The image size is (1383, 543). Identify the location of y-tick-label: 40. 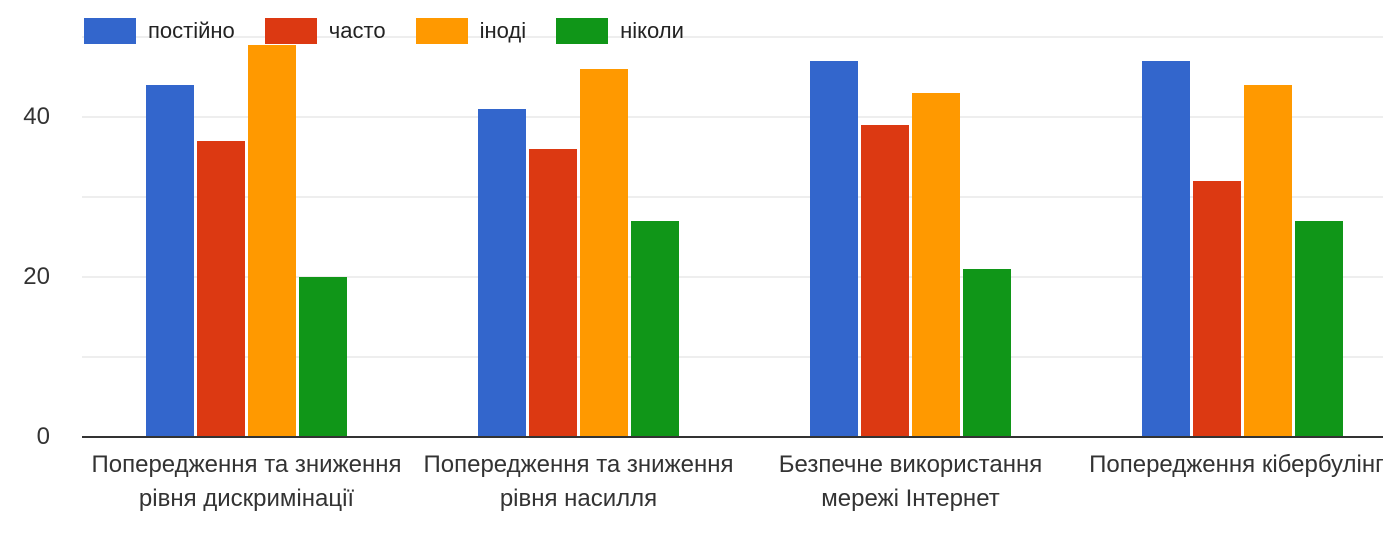
(36, 116).